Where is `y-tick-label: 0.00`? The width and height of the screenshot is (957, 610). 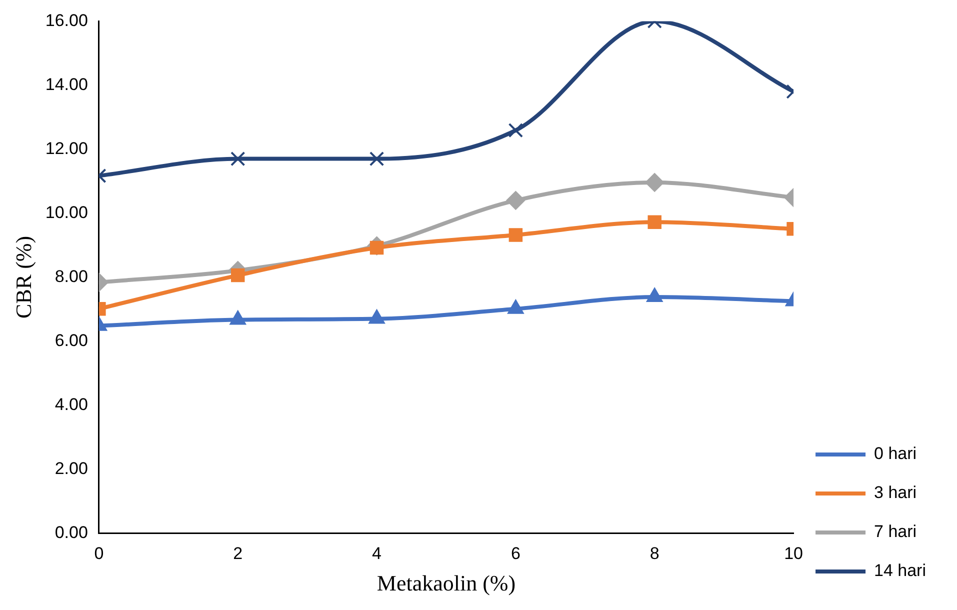
y-tick-label: 0.00 is located at coordinates (71, 532).